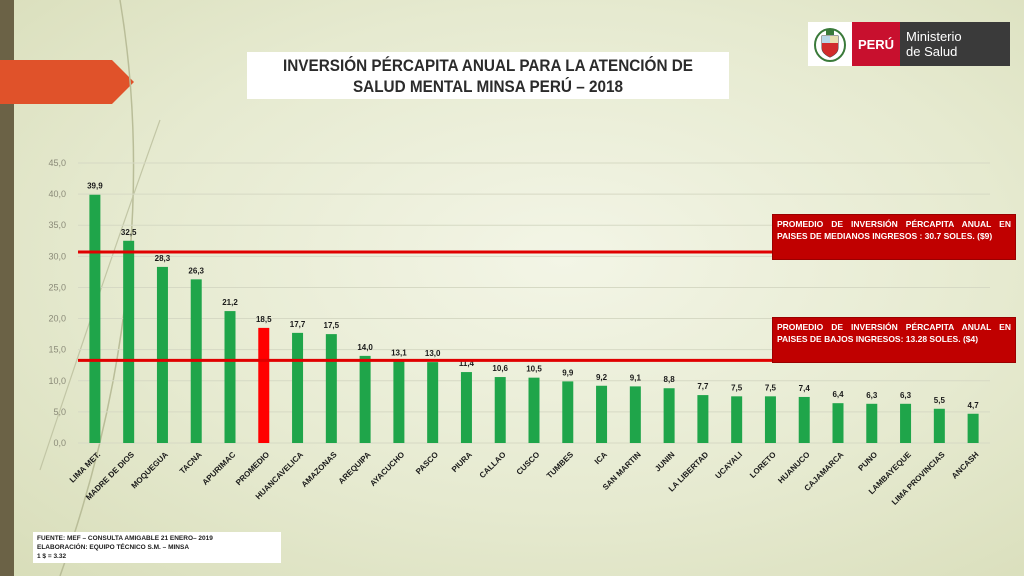 This screenshot has height=576, width=1024. Describe the element at coordinates (636, 377) in the screenshot. I see `data-label: 9,1` at that location.